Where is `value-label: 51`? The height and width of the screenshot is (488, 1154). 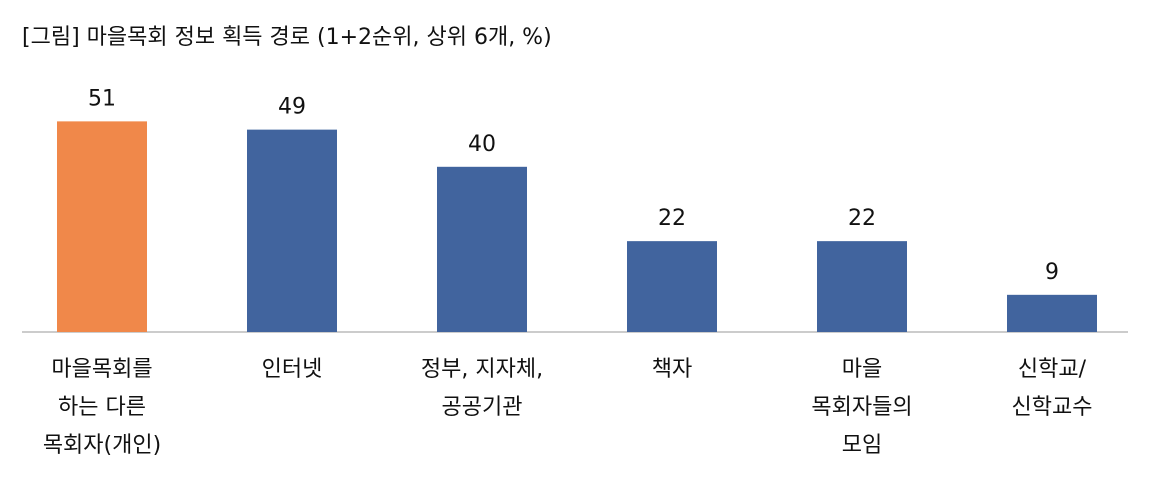
value-label: 51 is located at coordinates (102, 98).